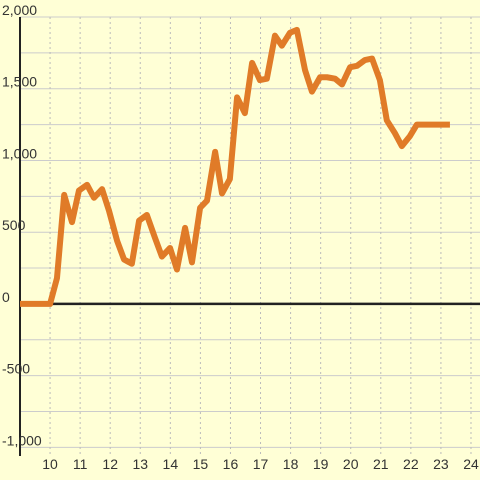 The height and width of the screenshot is (480, 480). I want to click on x-tick-label: 17, so click(261, 464).